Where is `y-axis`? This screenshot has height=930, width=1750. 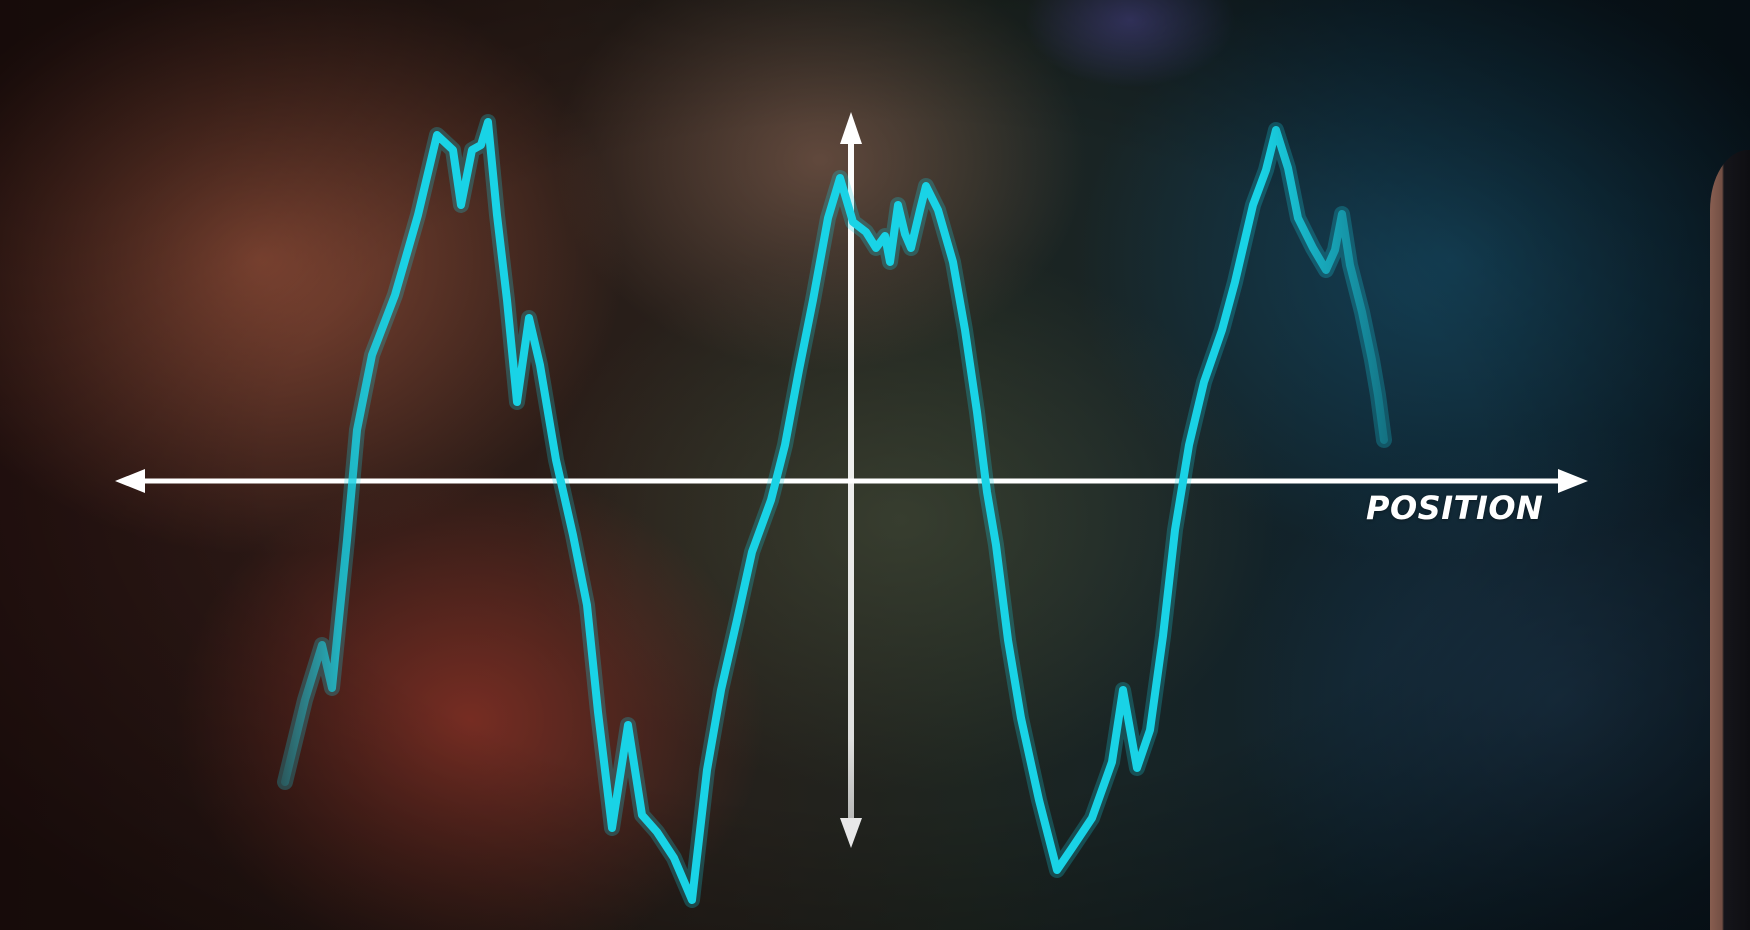 y-axis is located at coordinates (851, 480).